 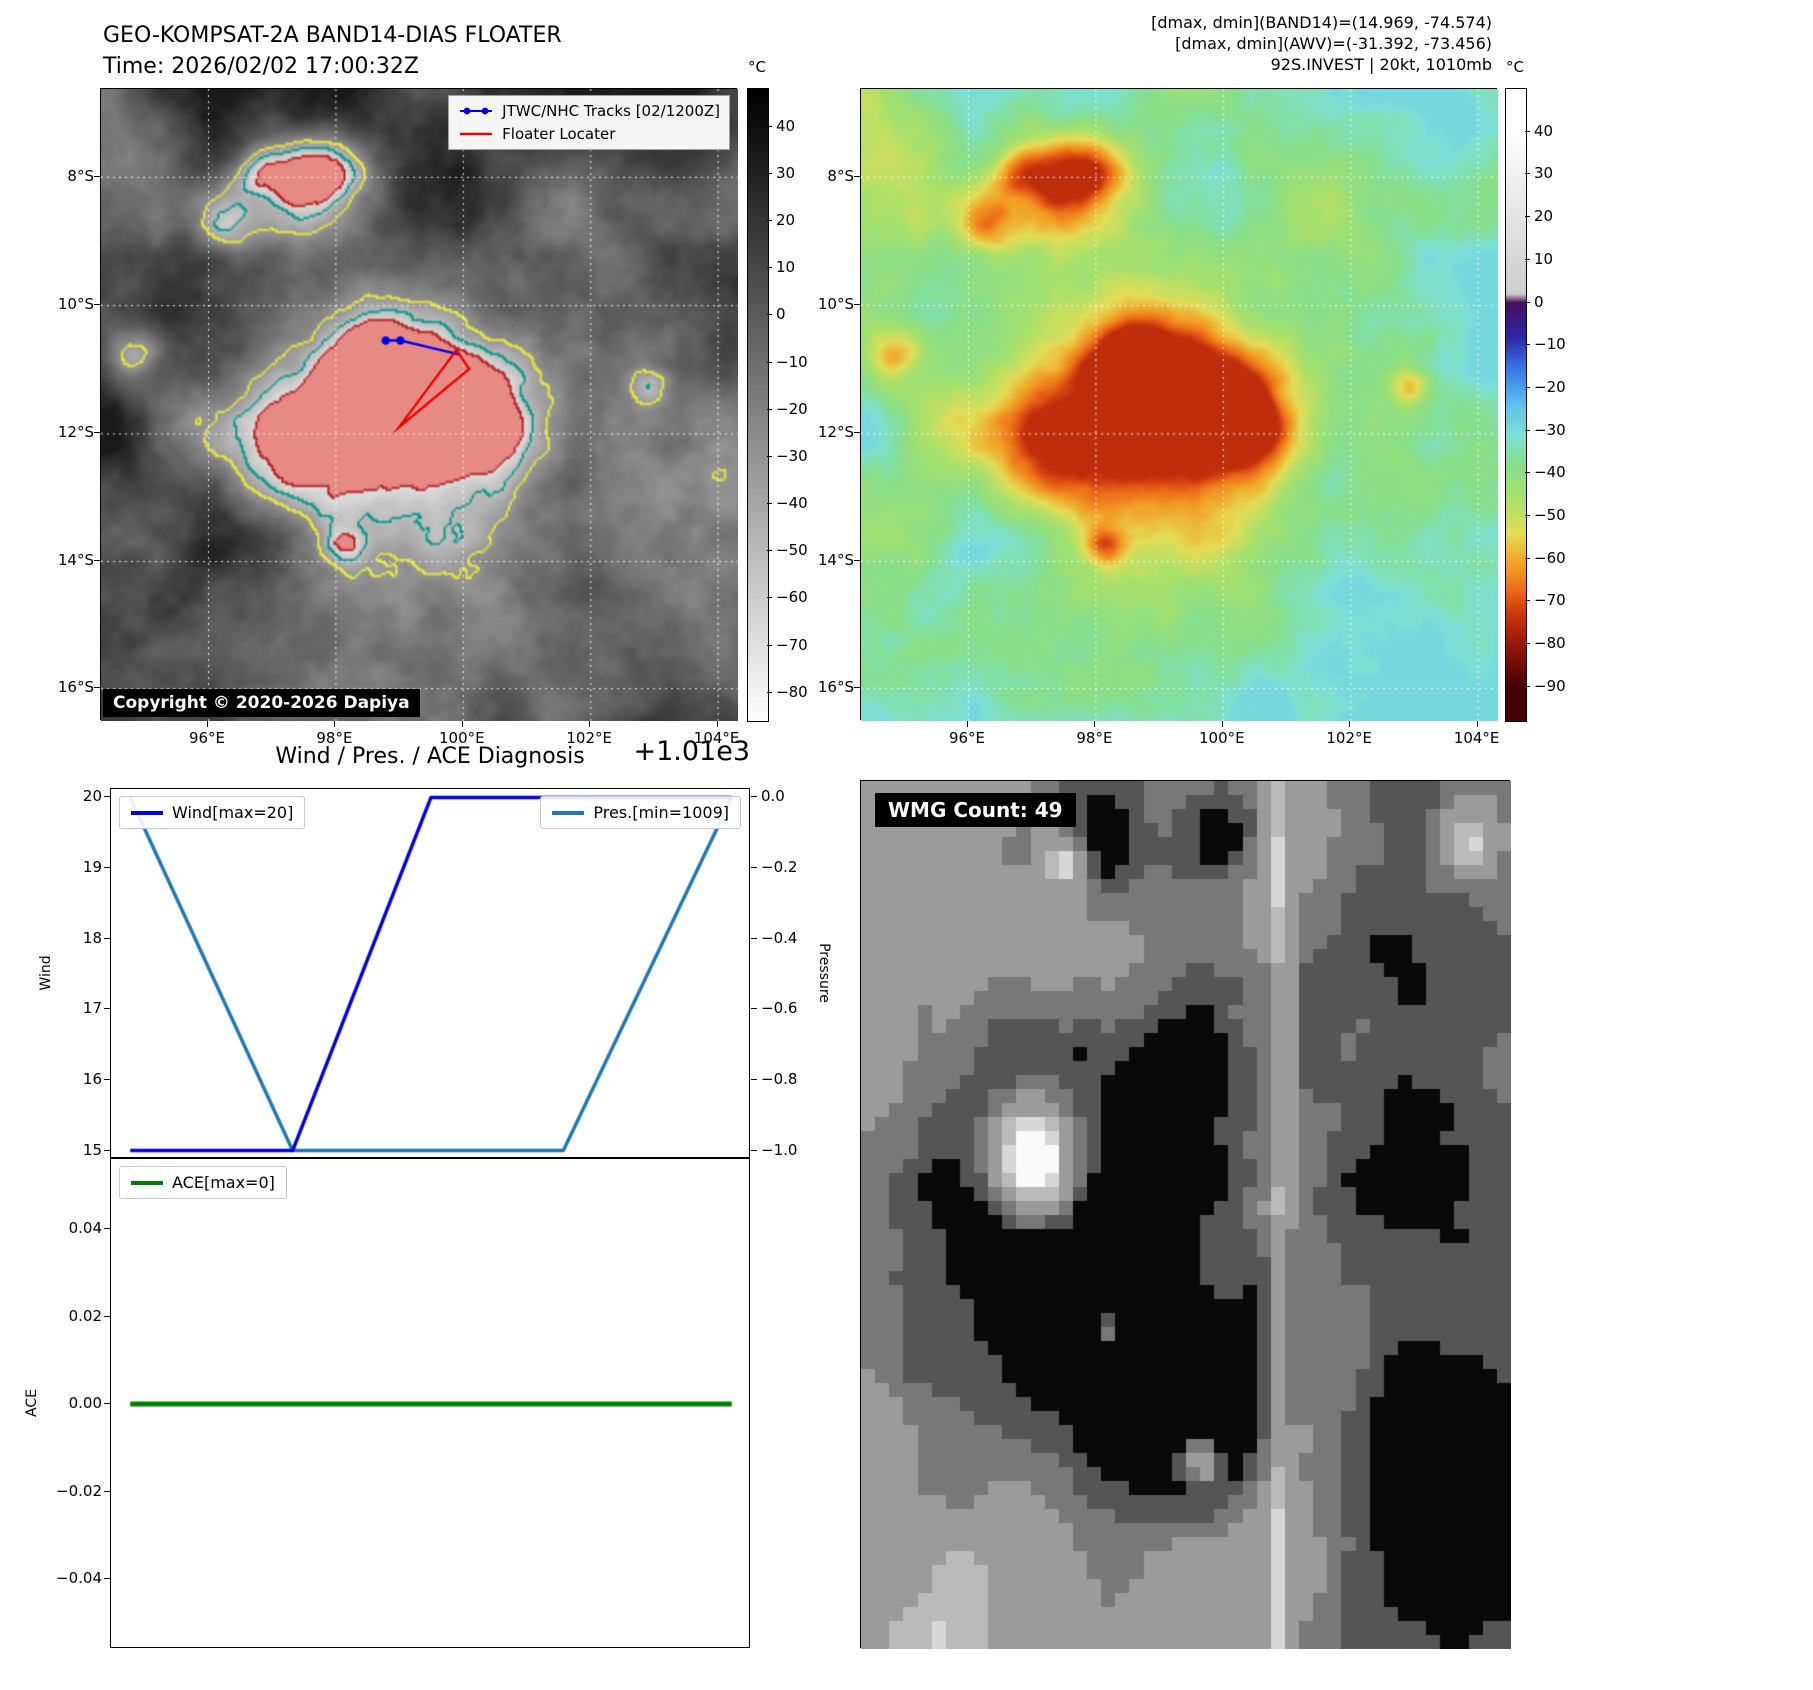 What do you see at coordinates (80, 175) in the screenshot?
I see `lat-tick-label: 8°S` at bounding box center [80, 175].